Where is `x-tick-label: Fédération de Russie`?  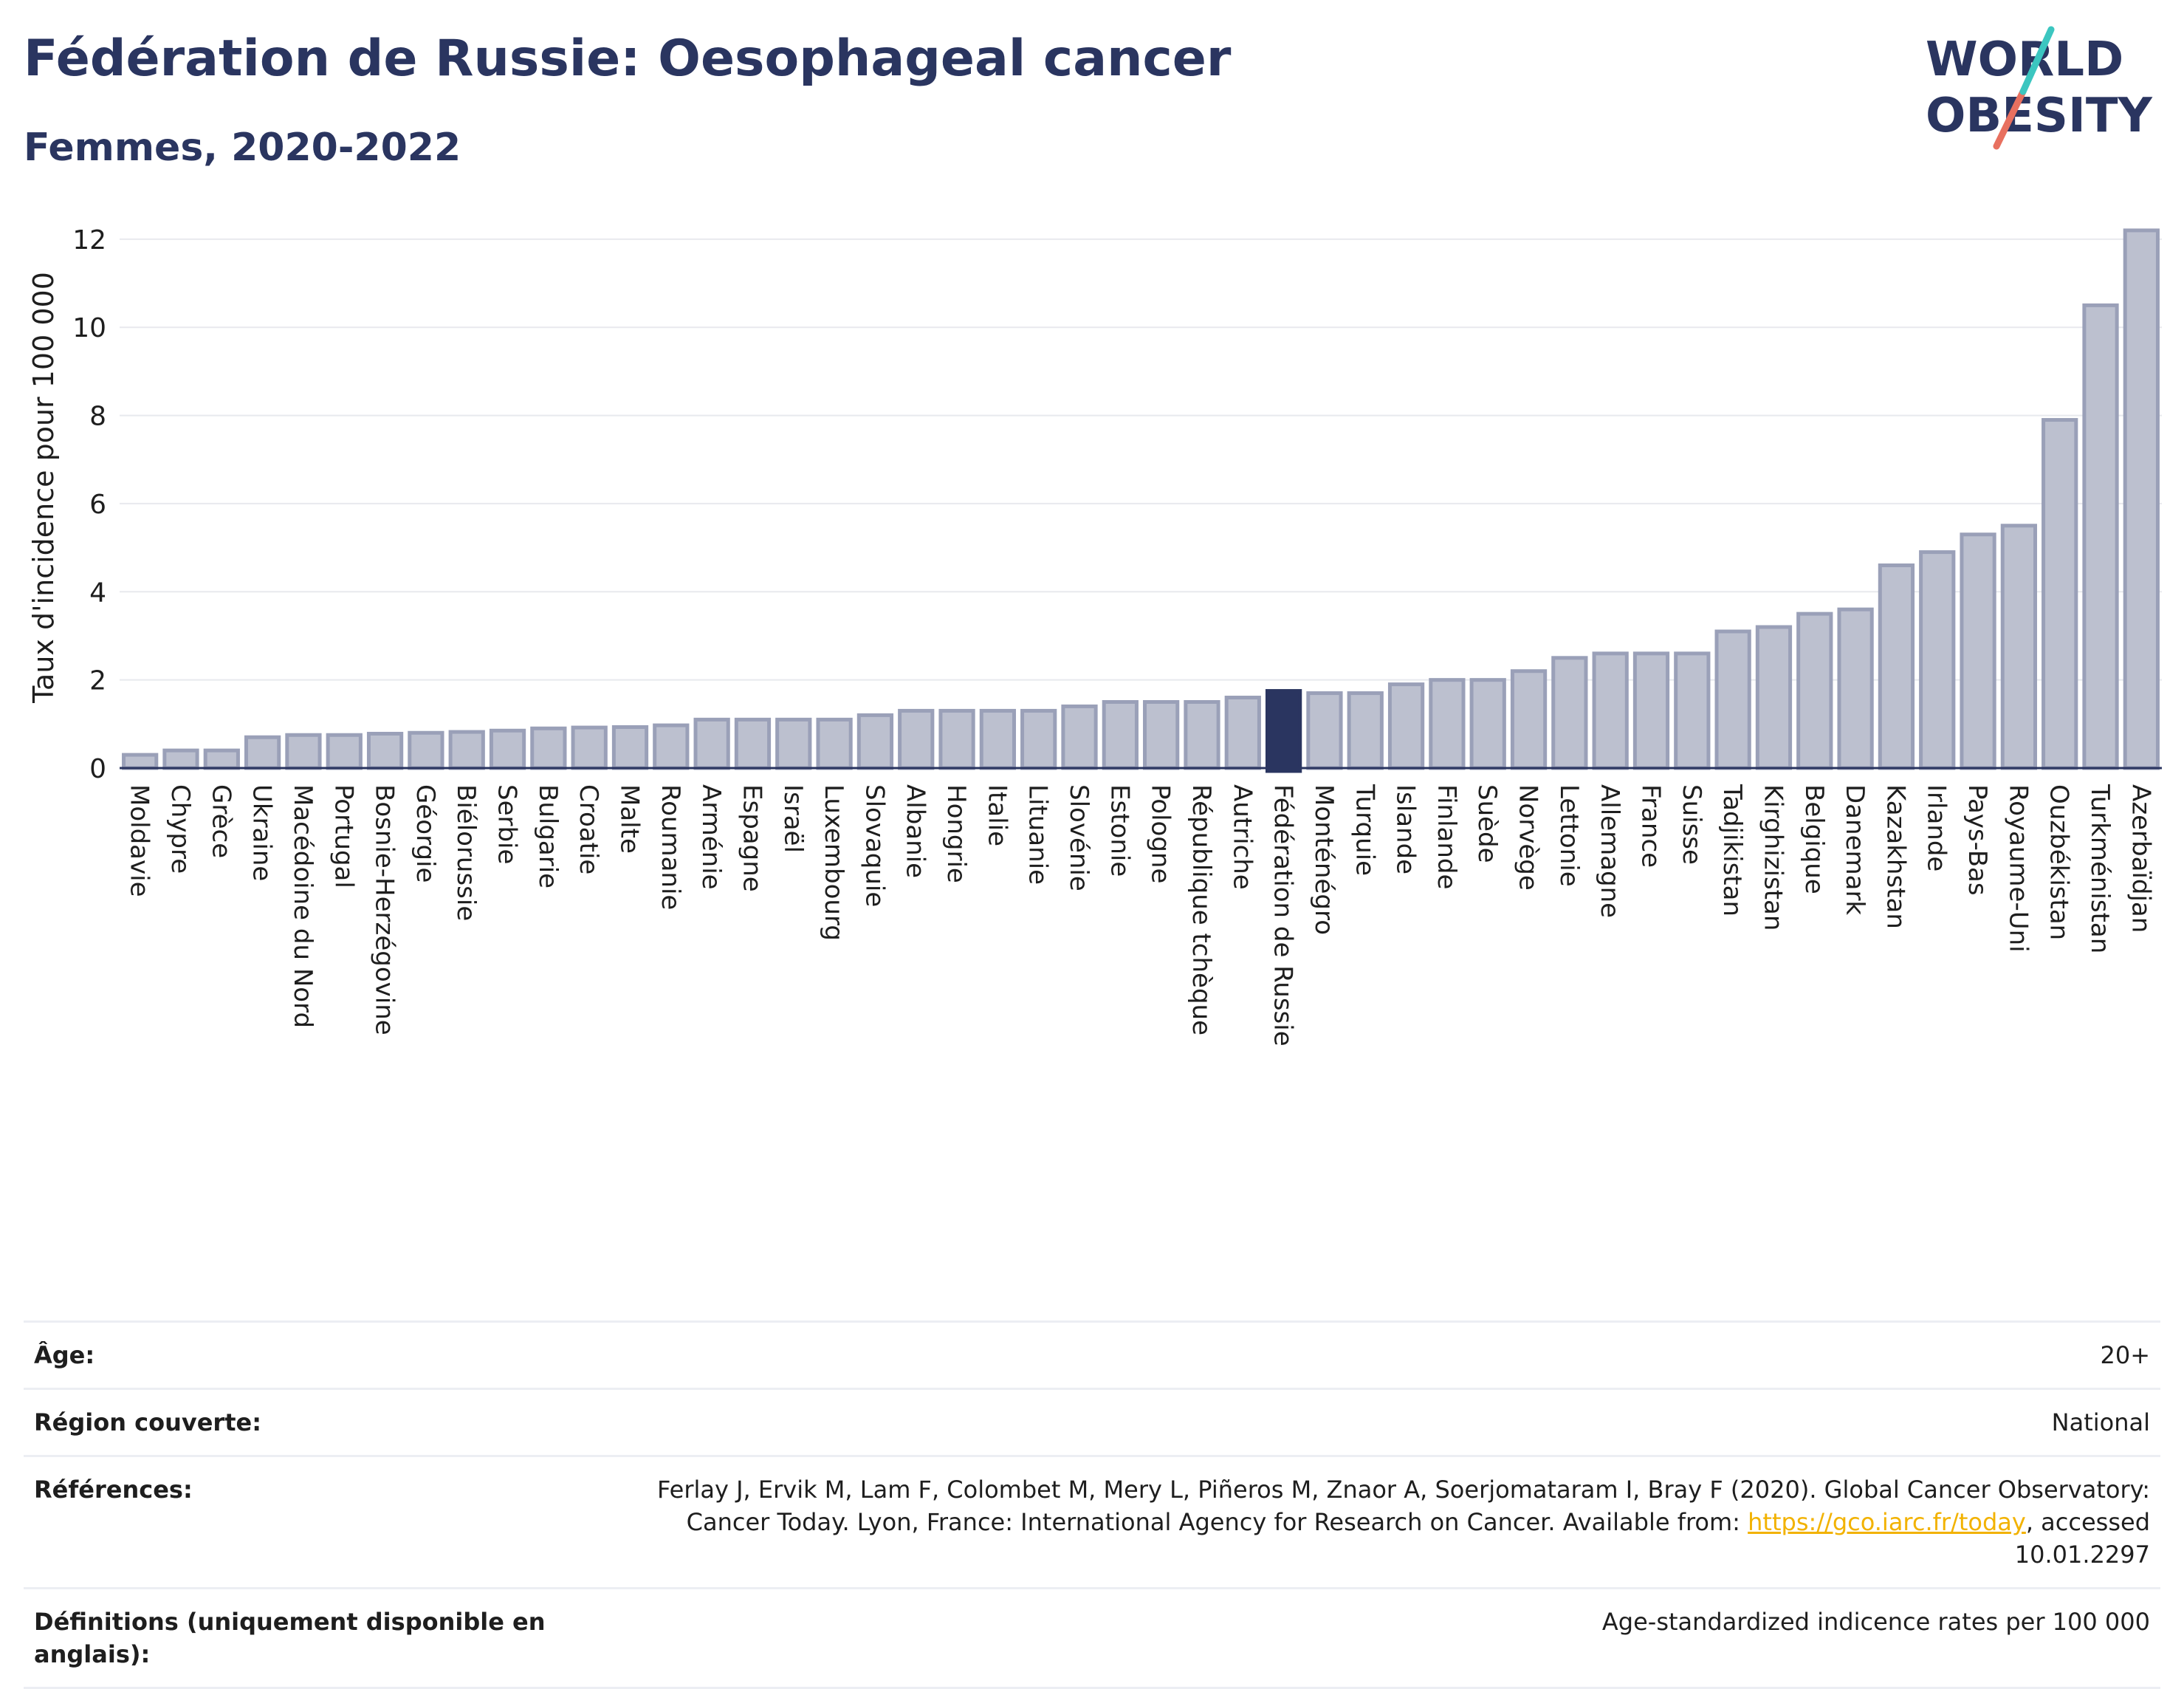
x-tick-label: Fédération de Russie is located at coordinates (1283, 915).